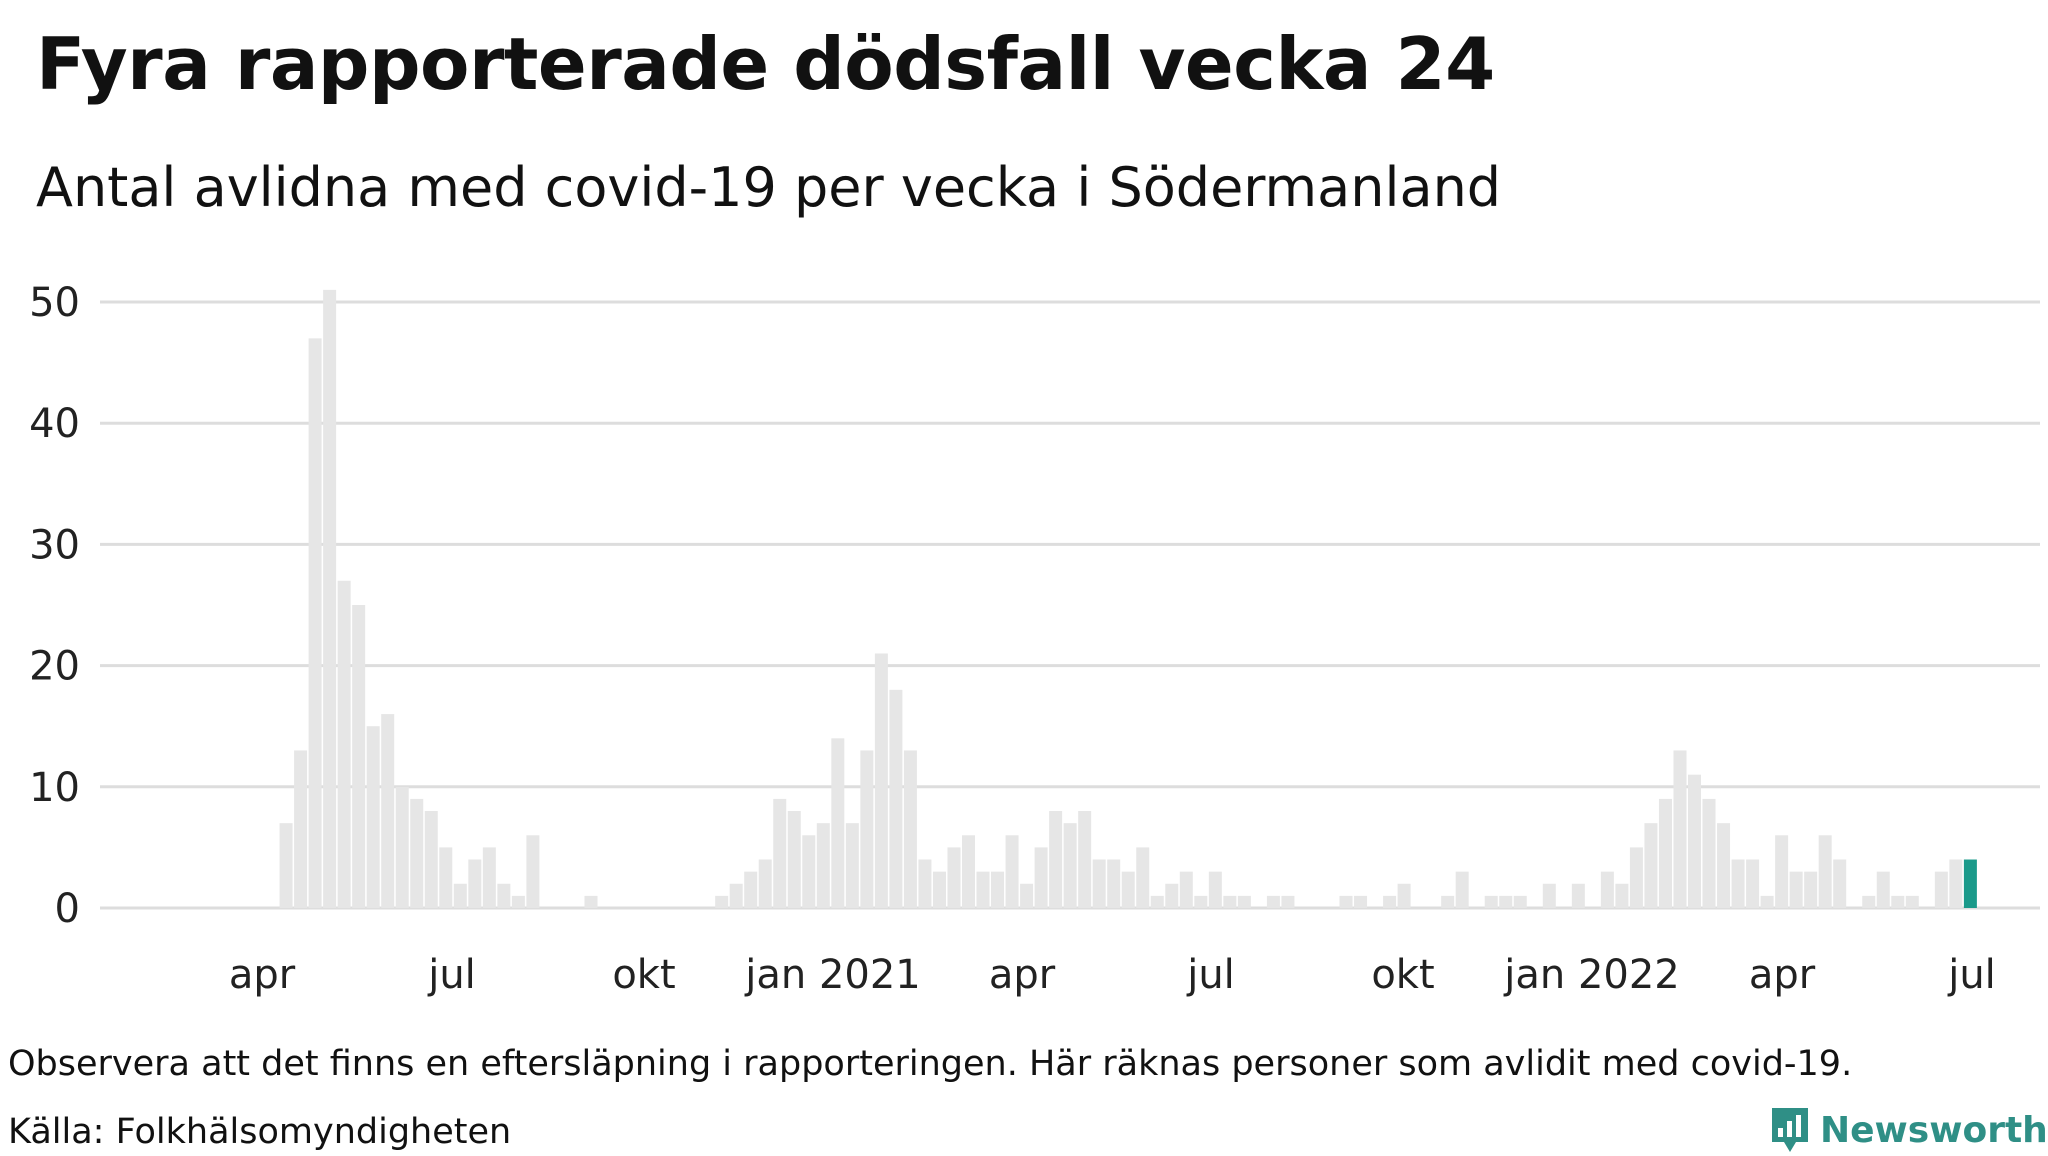  What do you see at coordinates (54, 424) in the screenshot?
I see `y-tick-label: 40` at bounding box center [54, 424].